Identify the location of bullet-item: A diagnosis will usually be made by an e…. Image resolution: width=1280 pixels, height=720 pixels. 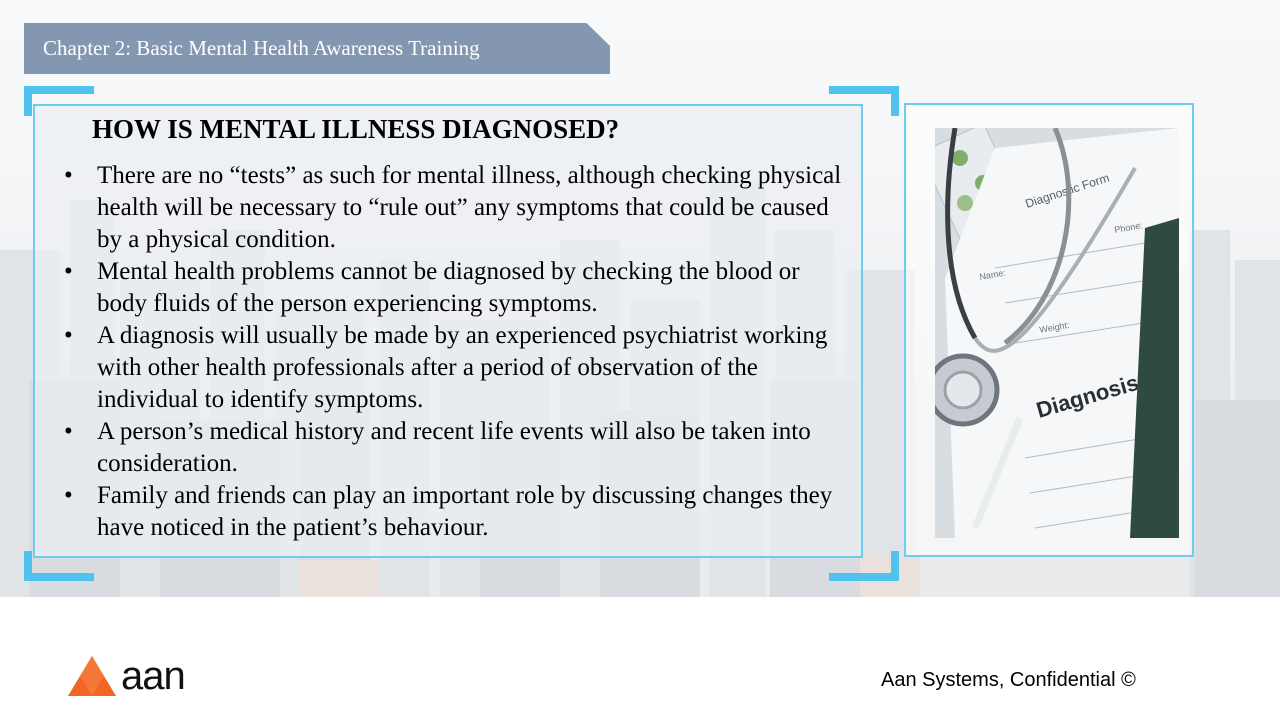
(457, 368).